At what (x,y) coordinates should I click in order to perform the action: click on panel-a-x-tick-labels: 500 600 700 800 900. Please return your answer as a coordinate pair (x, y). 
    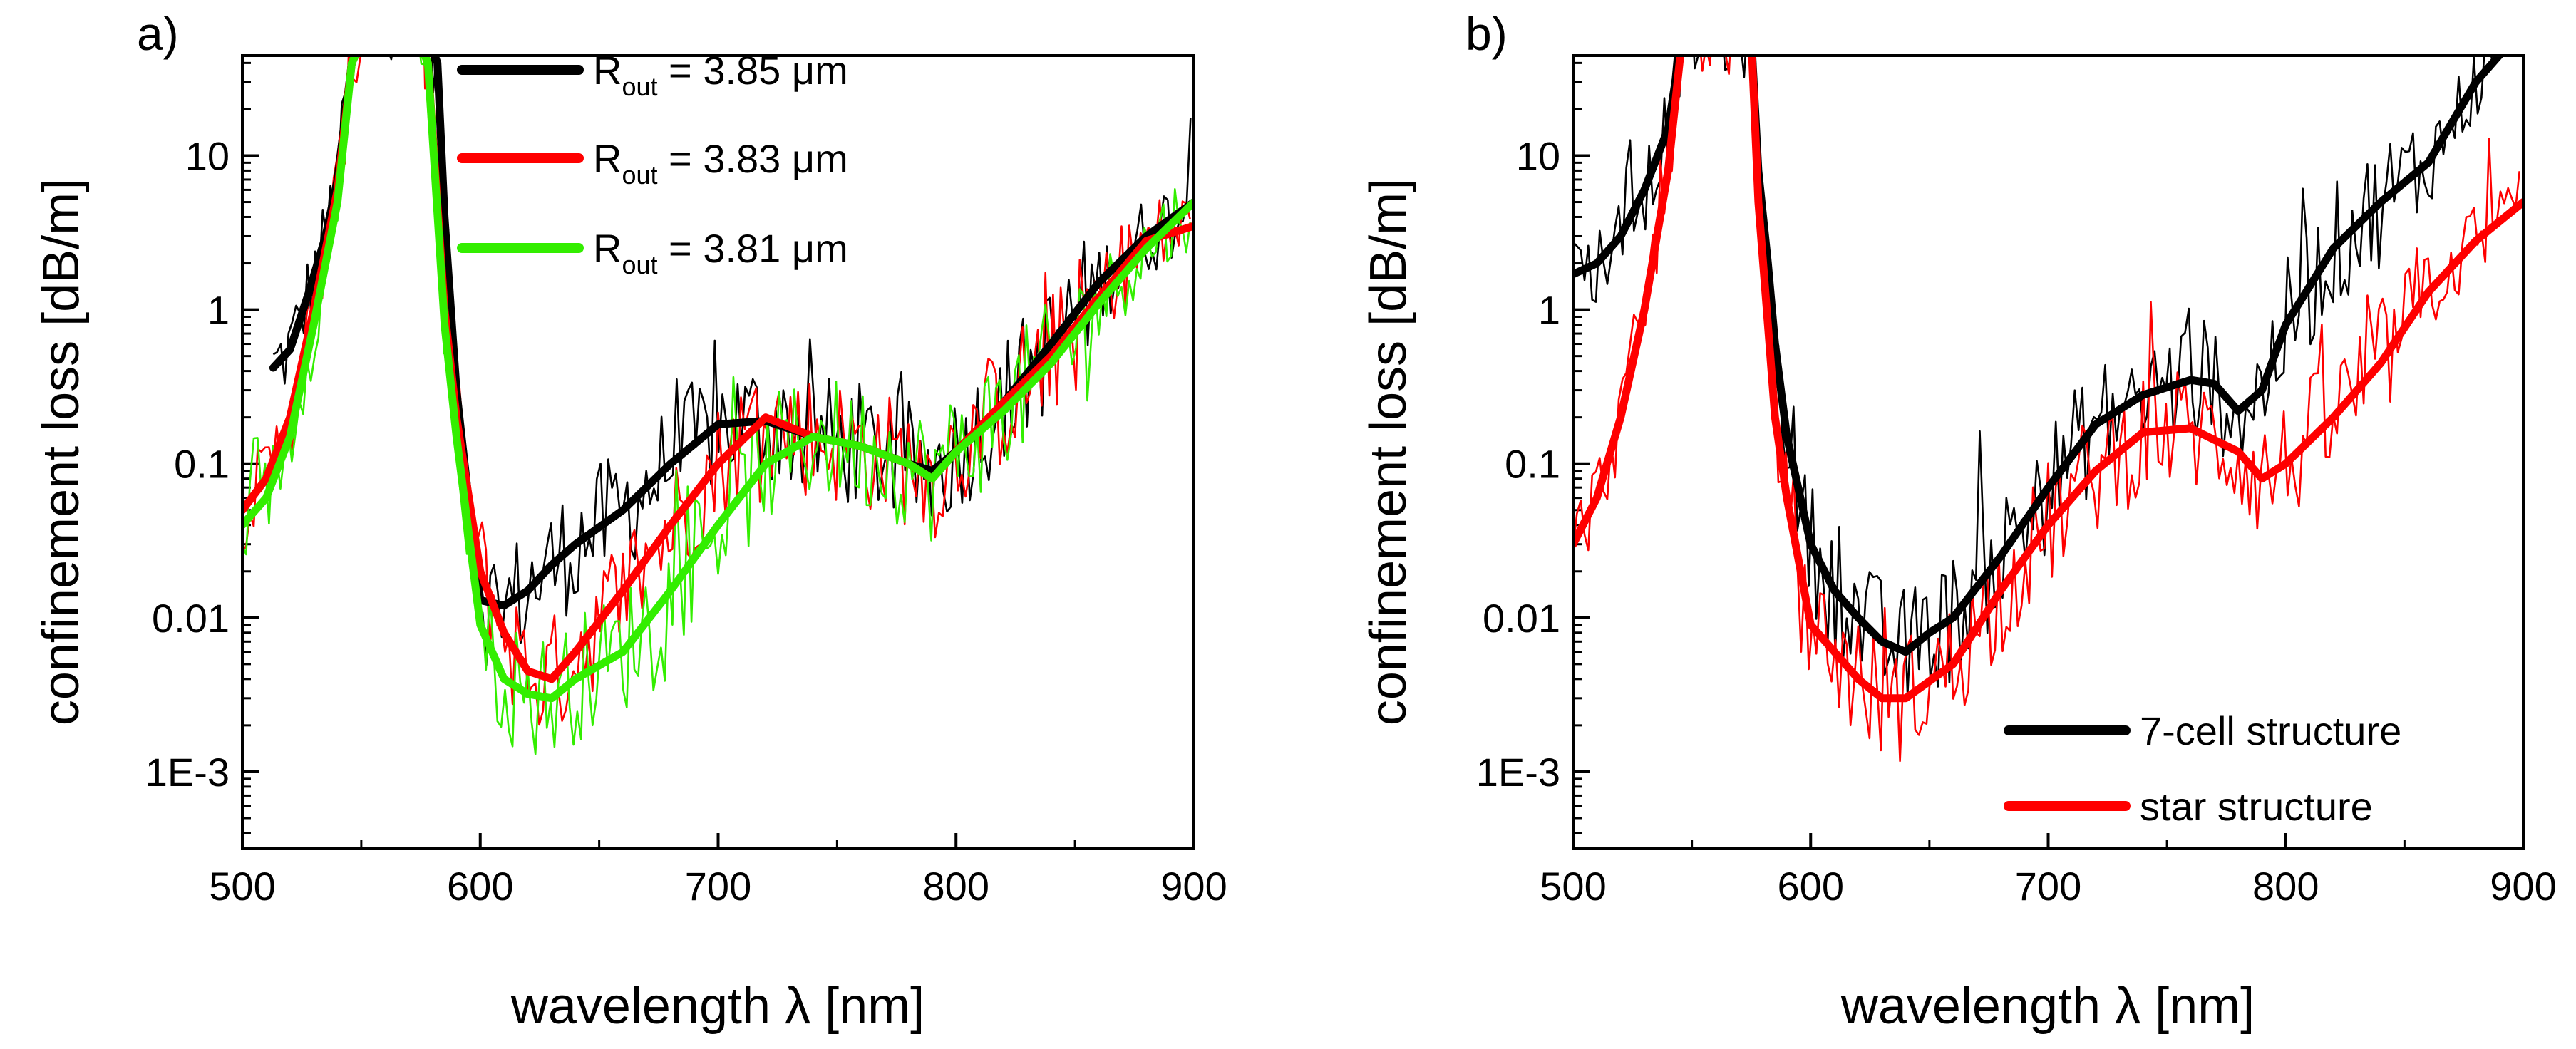
    Looking at the image, I should click on (718, 886).